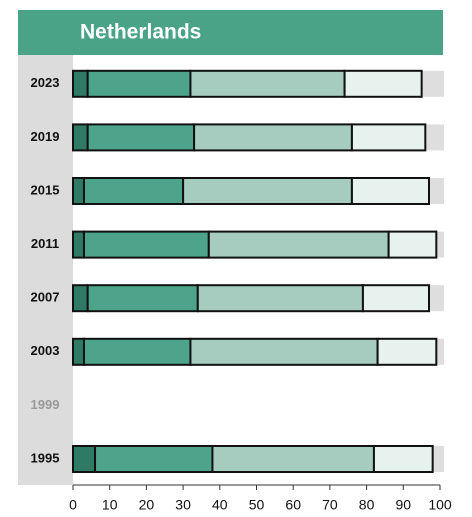  Describe the element at coordinates (230, 32) in the screenshot. I see `header` at that location.